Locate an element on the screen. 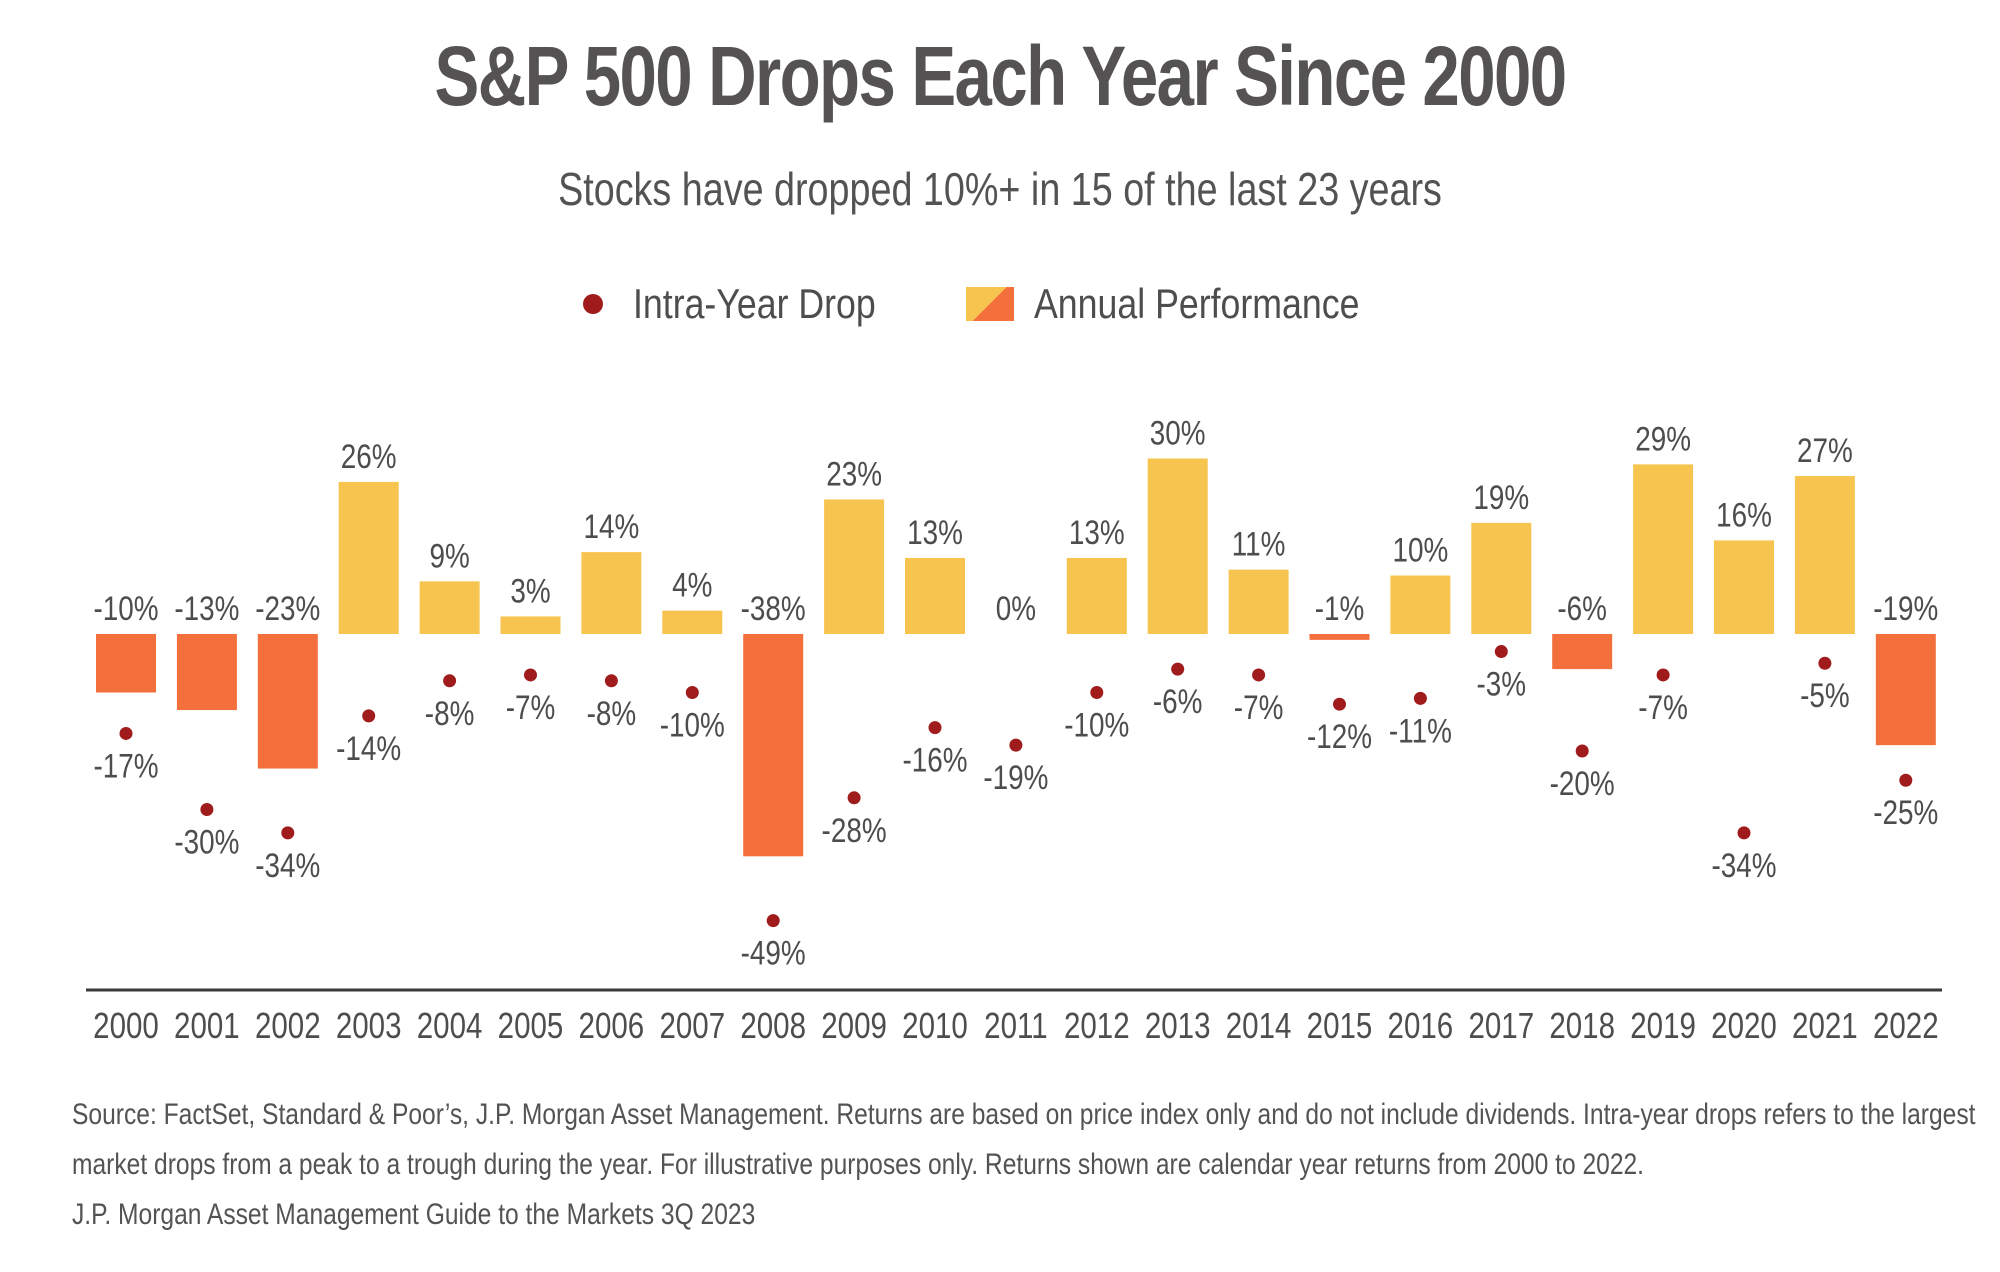 The width and height of the screenshot is (2000, 1272). dot-label-2022: -25% is located at coordinates (1905, 813).